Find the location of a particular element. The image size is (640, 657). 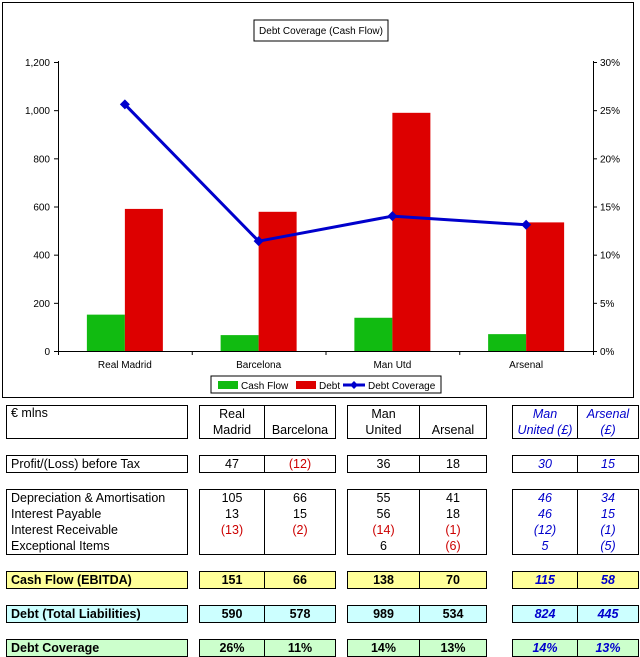

category-label: Real Madrid is located at coordinates (125, 365).